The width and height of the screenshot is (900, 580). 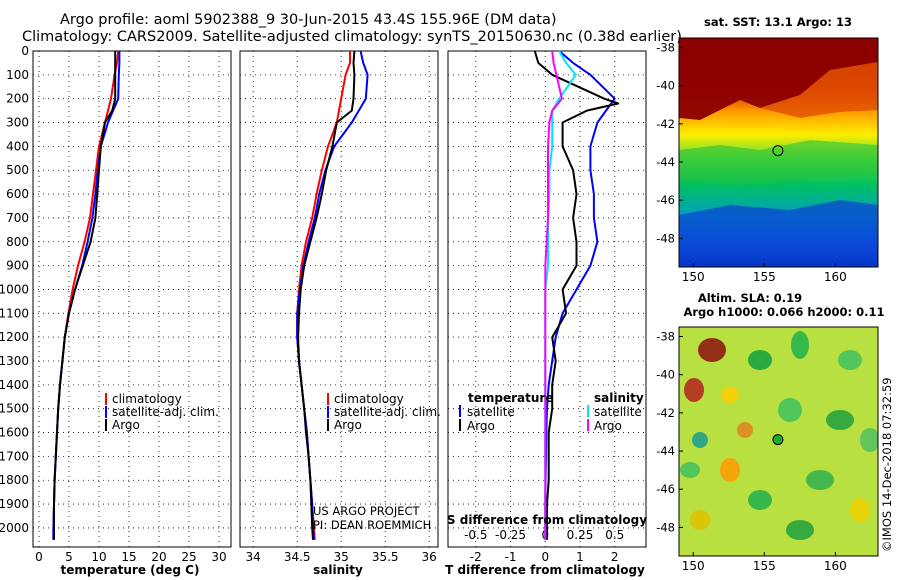 What do you see at coordinates (17, 99) in the screenshot?
I see `y-tick-label: 200` at bounding box center [17, 99].